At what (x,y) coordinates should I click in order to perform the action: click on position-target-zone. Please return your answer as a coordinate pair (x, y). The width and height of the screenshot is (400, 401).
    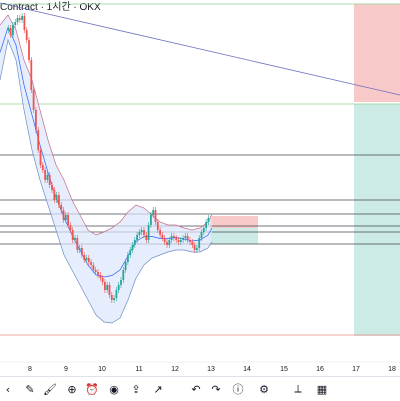
    Looking at the image, I should click on (377, 220).